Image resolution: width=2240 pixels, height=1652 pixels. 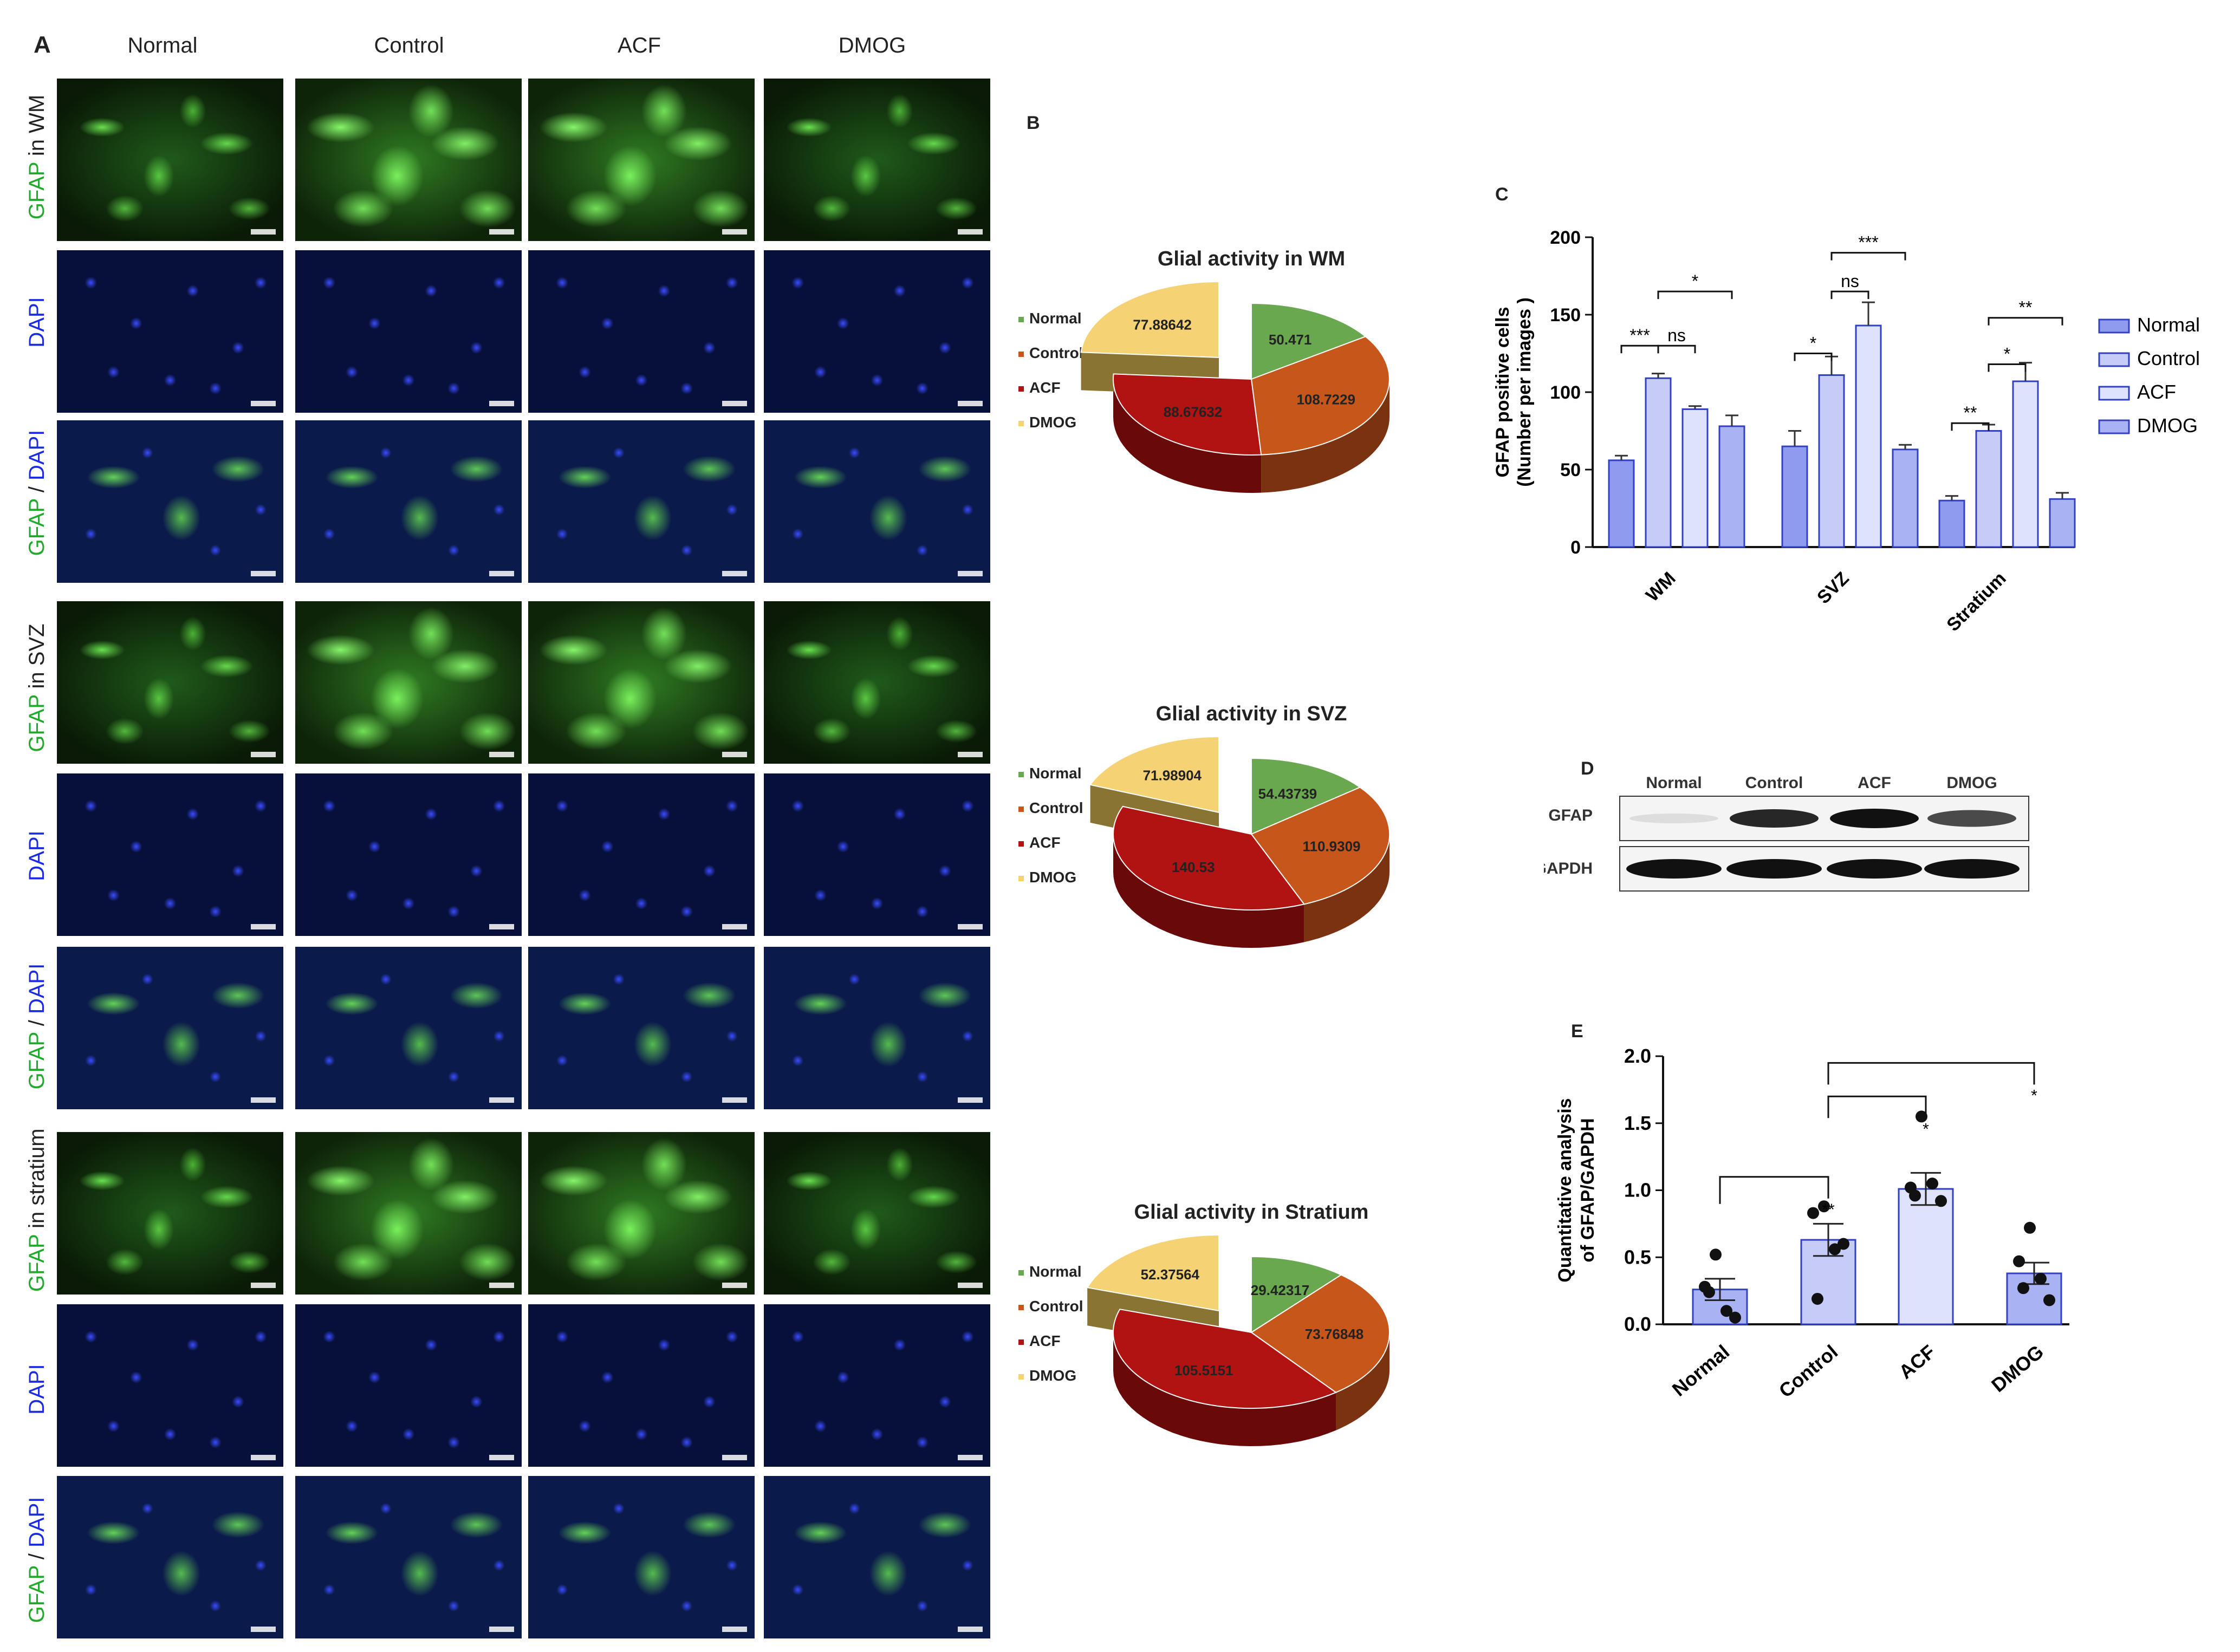 What do you see at coordinates (37, 493) in the screenshot?
I see `row-label-merge-wm: GFAP / DAPI` at bounding box center [37, 493].